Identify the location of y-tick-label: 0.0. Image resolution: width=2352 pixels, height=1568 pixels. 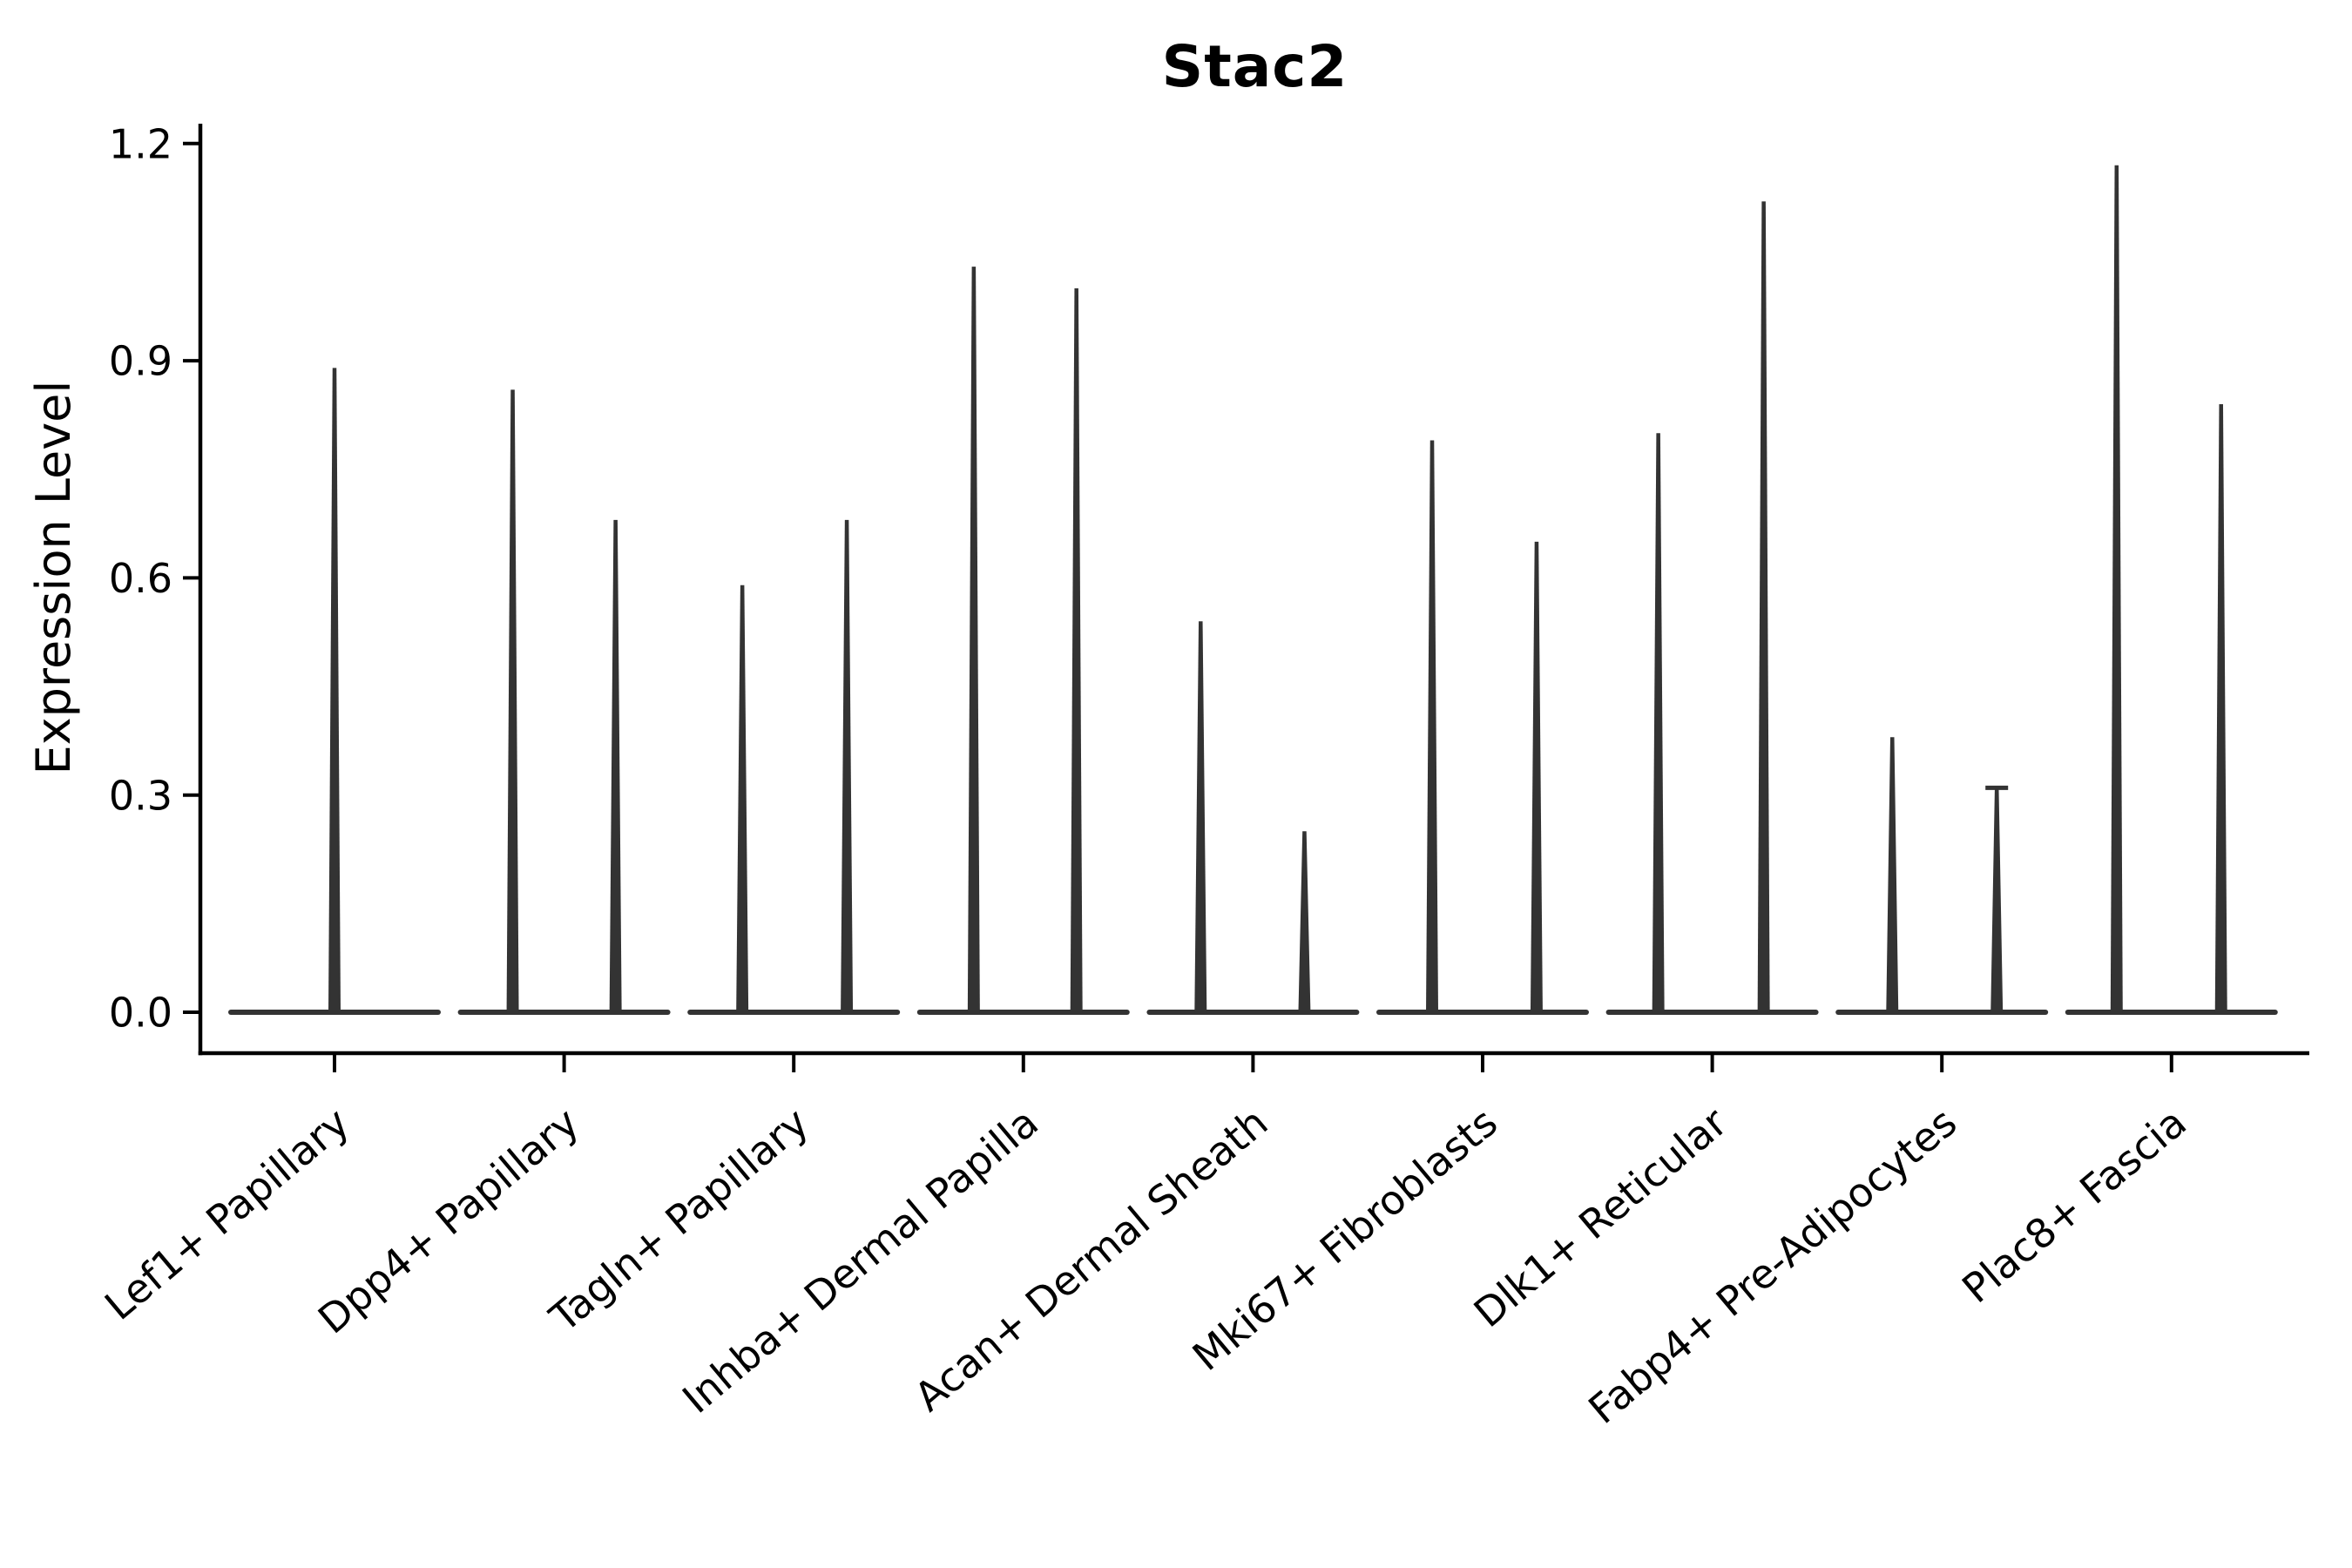
(140, 1014).